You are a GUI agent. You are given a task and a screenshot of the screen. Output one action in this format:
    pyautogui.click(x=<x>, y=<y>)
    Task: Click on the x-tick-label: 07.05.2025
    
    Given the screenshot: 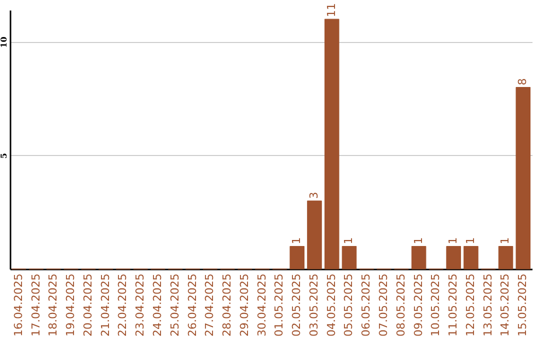 What is the action you would take?
    pyautogui.click(x=383, y=305)
    